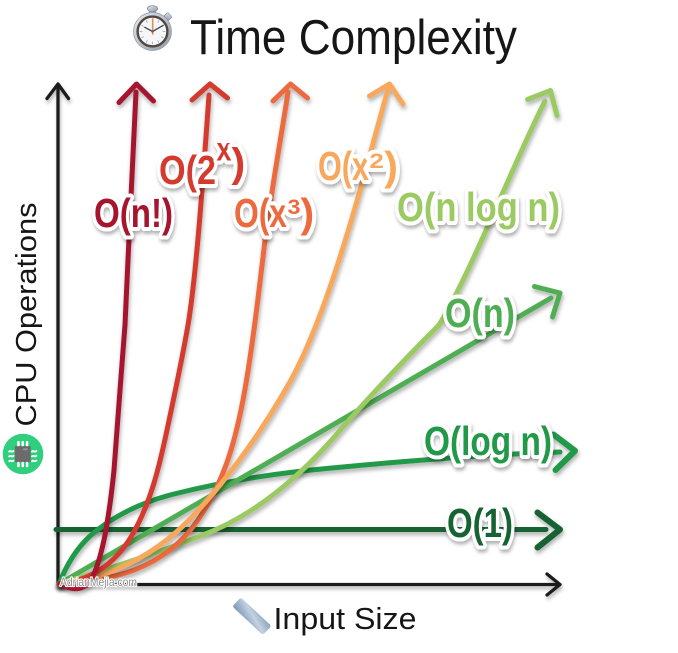  I want to click on svg-text: x, so click(225, 149).